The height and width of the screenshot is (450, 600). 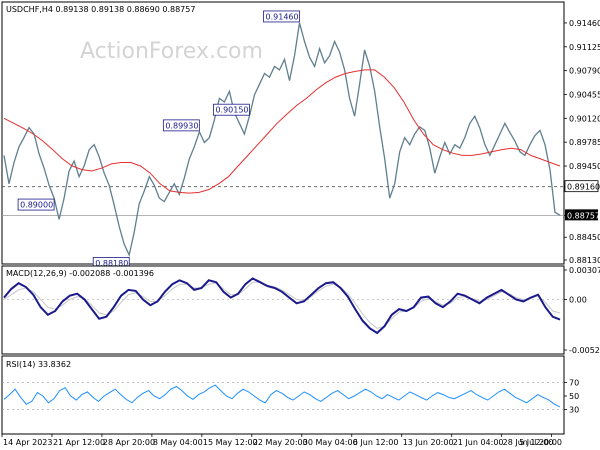 I want to click on watermark: ActionForex.com, so click(x=171, y=51).